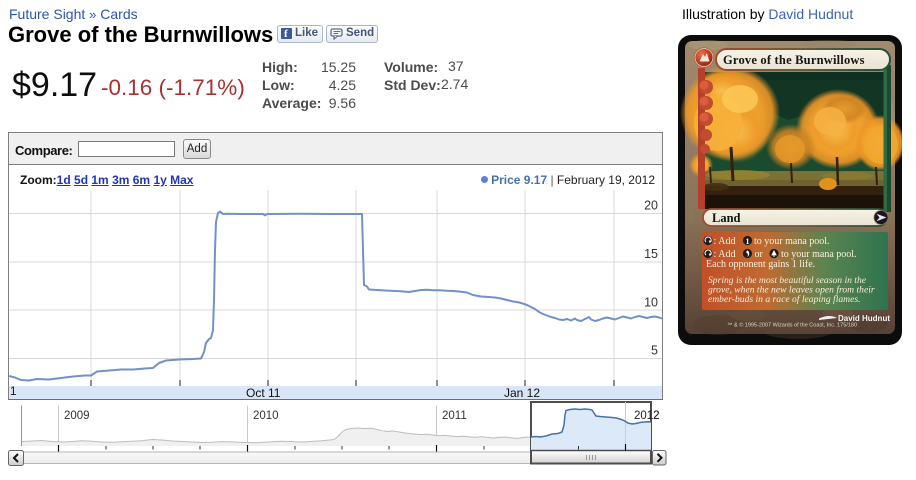  Describe the element at coordinates (651, 254) in the screenshot. I see `svg-text: 15` at that location.